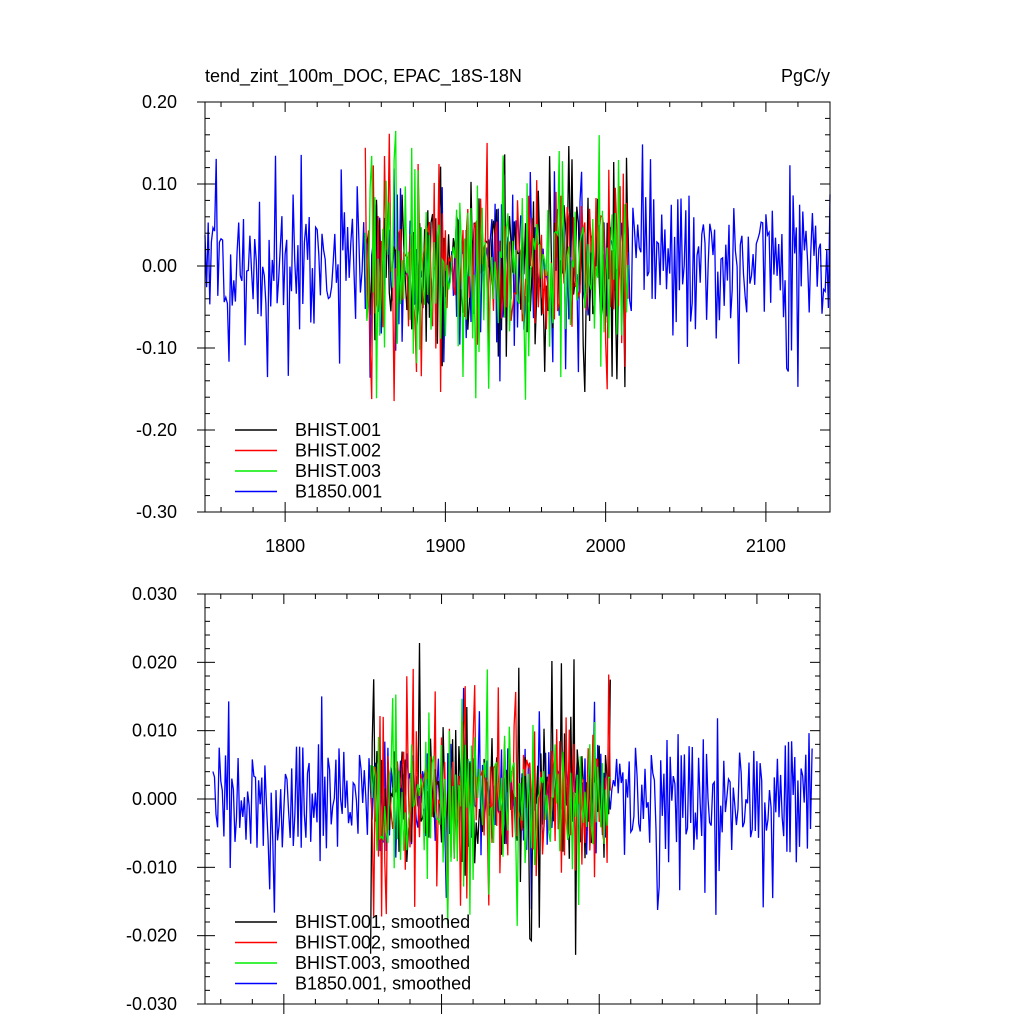 The height and width of the screenshot is (1024, 1024). Describe the element at coordinates (154, 799) in the screenshot. I see `y-tick-label: 0.000` at that location.